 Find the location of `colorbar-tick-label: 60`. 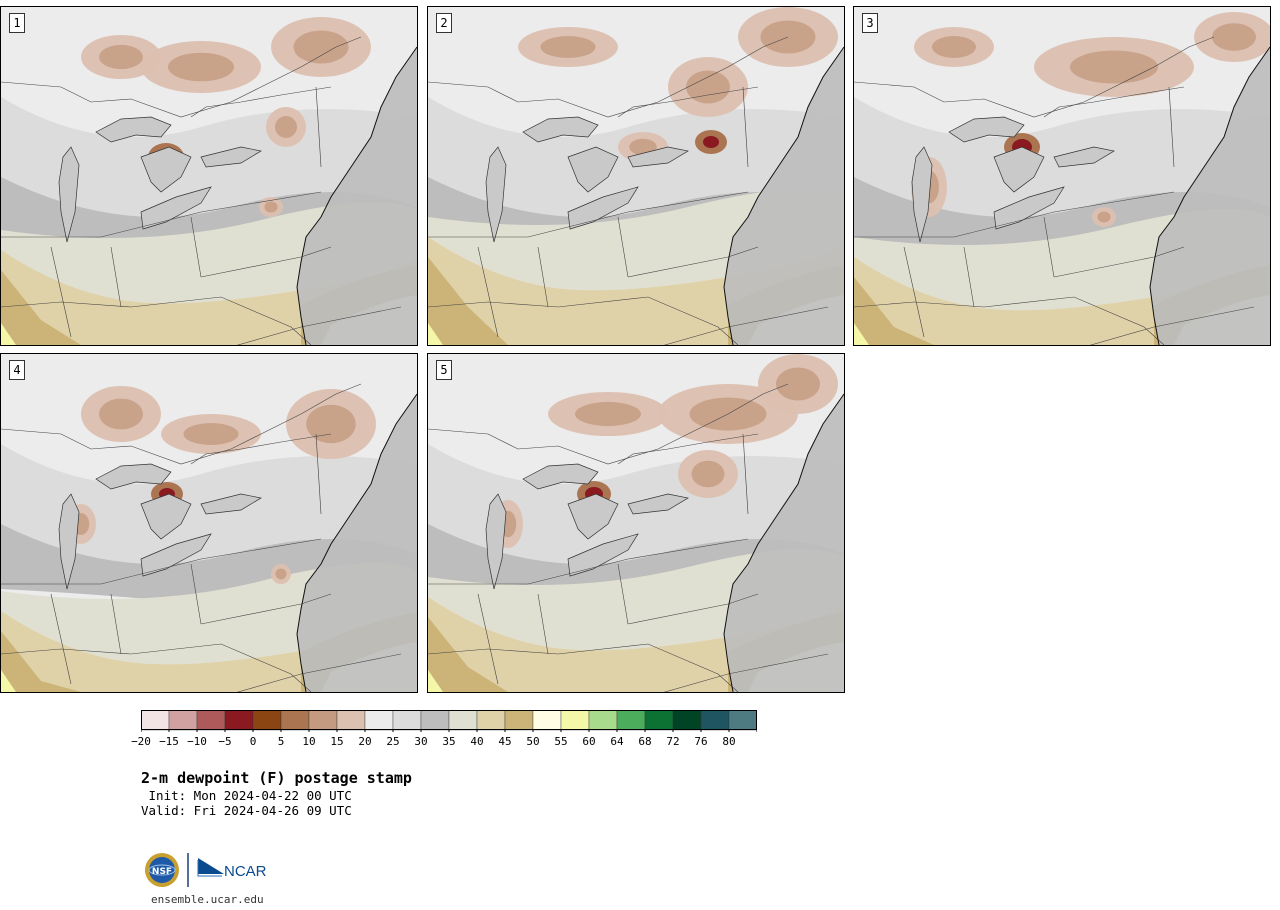

colorbar-tick-label: 60 is located at coordinates (589, 741).